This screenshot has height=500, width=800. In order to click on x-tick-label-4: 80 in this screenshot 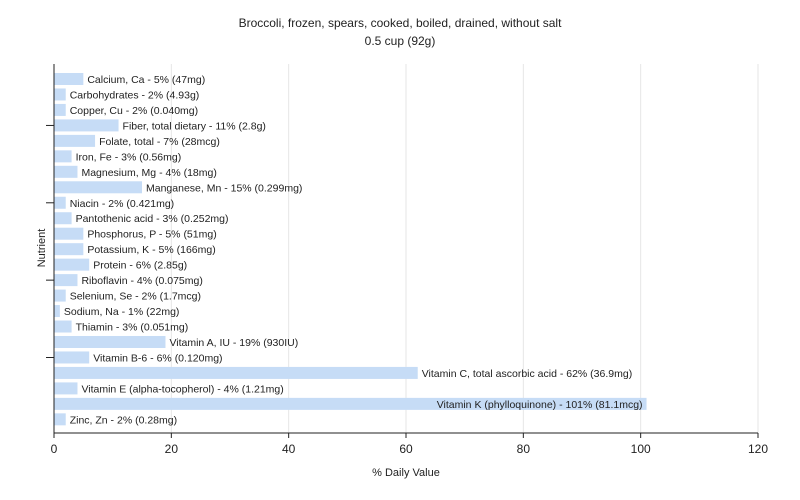, I will do `click(524, 449)`.